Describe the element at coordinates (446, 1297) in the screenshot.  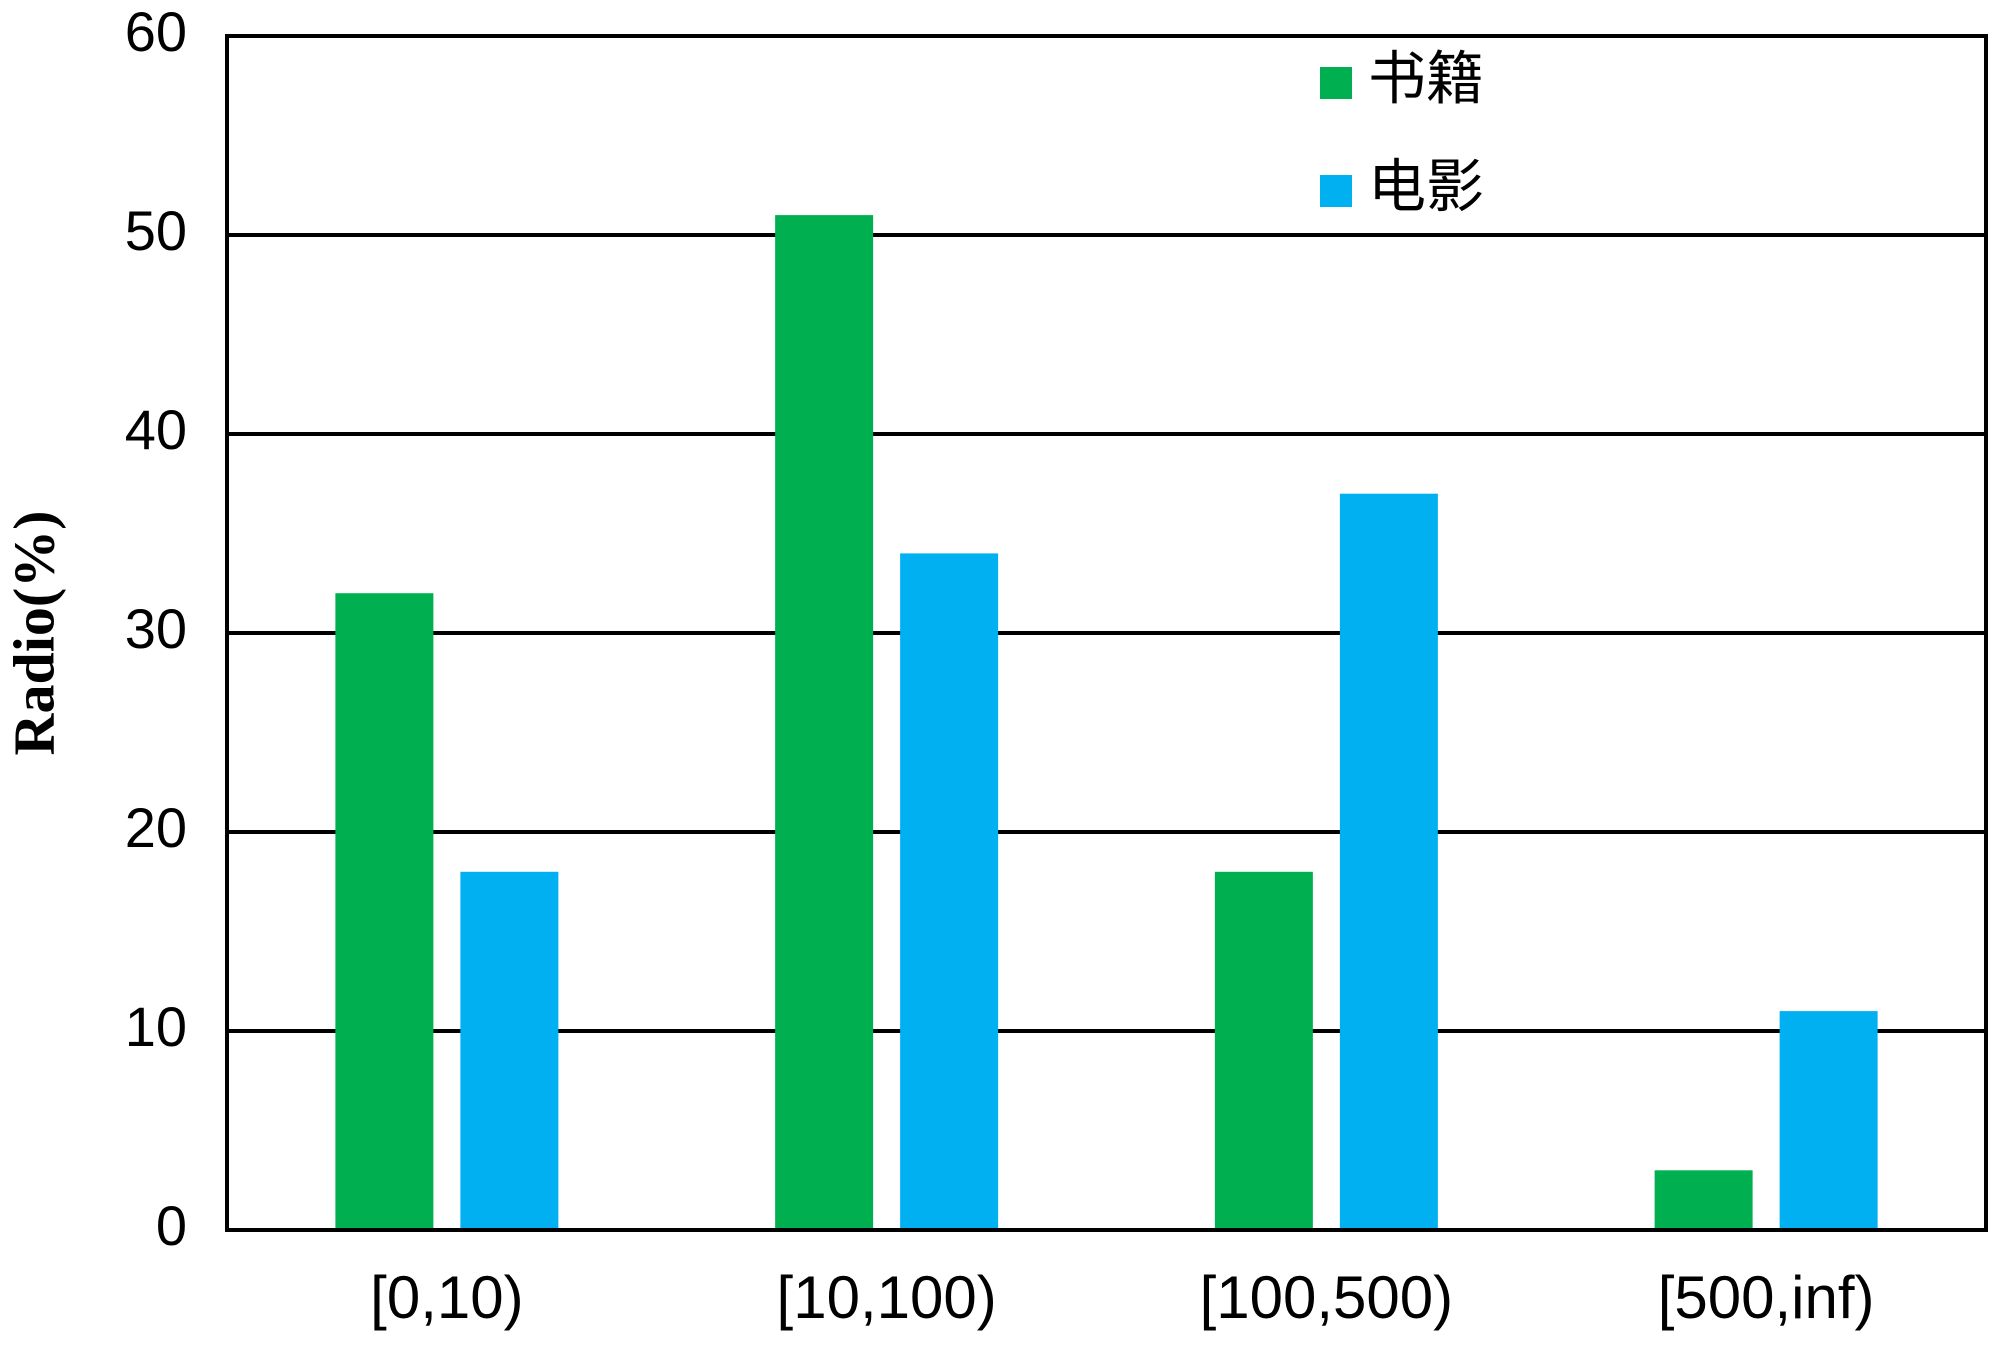
I see `x-tick-label: [0,10)` at that location.